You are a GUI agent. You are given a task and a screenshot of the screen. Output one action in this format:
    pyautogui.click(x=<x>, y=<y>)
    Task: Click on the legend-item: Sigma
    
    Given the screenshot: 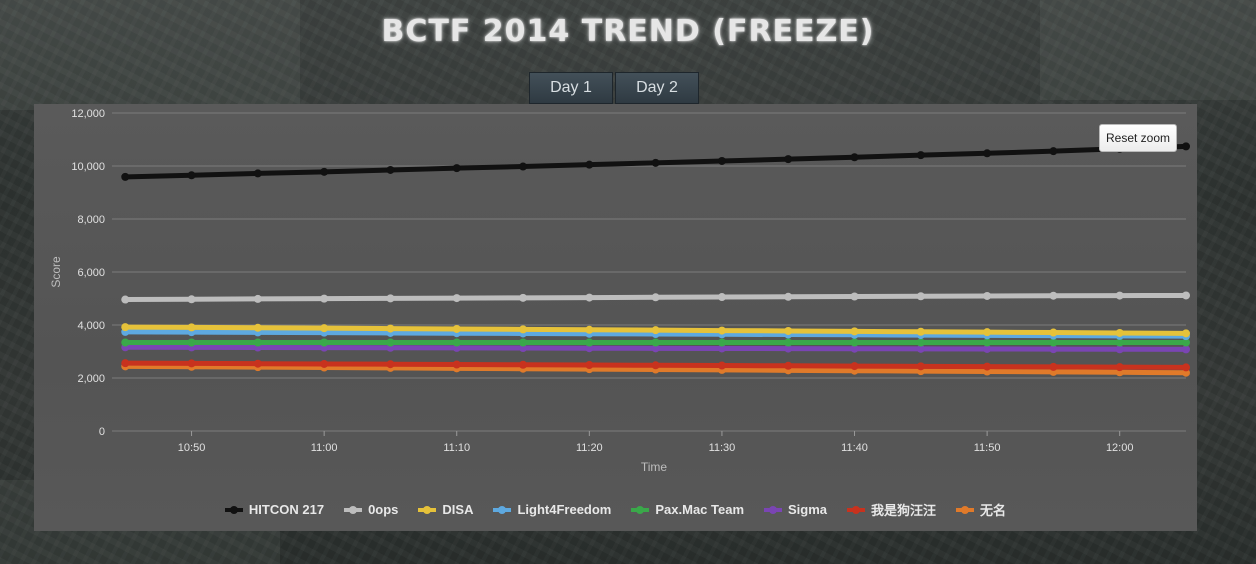 What is the action you would take?
    pyautogui.click(x=795, y=509)
    